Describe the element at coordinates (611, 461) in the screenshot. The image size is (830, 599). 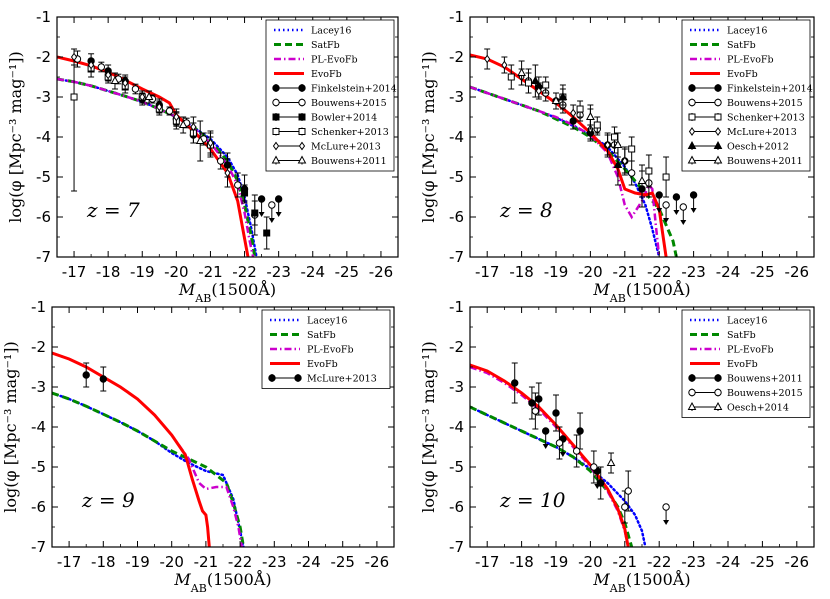
I see `obs-oesch-2014-point` at that location.